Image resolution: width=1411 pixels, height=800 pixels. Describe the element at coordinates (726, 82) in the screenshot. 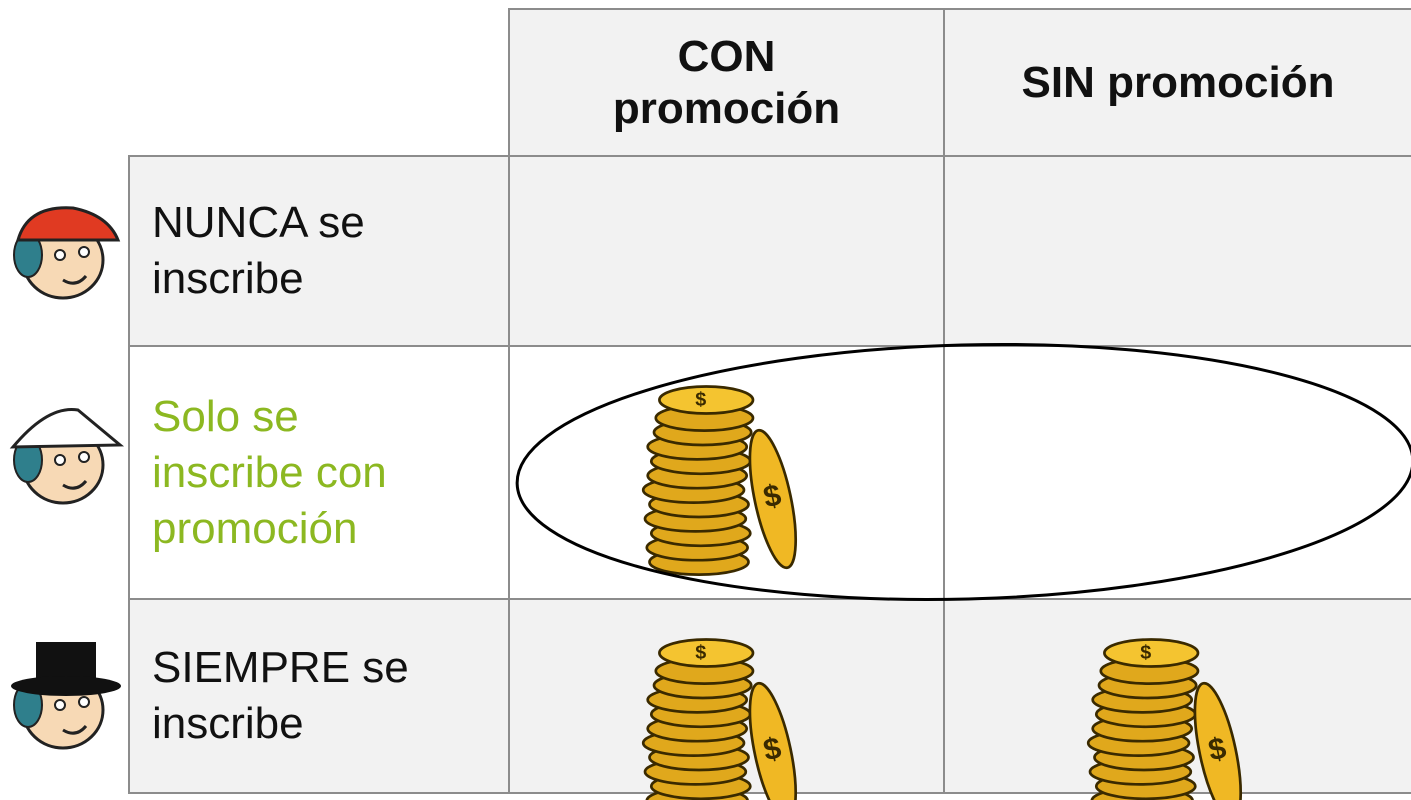

I see `column-header: CON promoción` at that location.